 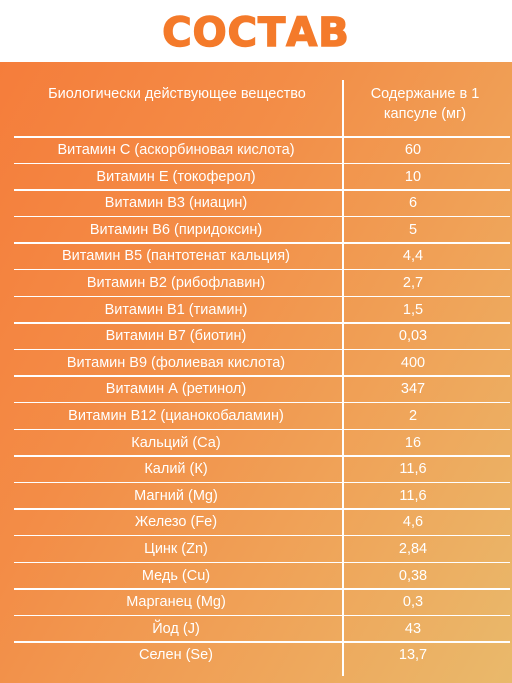 What do you see at coordinates (256, 468) in the screenshot?
I see `table-row: Калий (К) 11,6` at bounding box center [256, 468].